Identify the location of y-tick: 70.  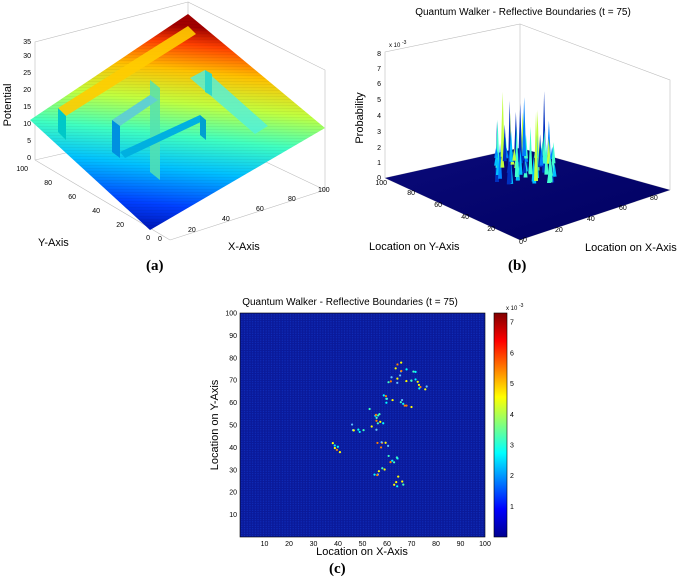
(233, 381).